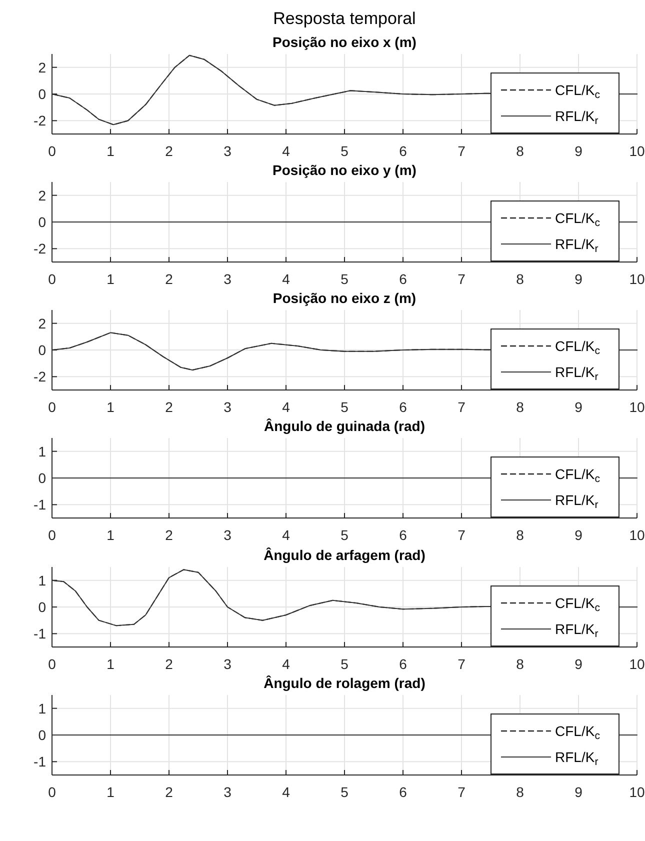 This screenshot has width=645, height=841. Describe the element at coordinates (345, 683) in the screenshot. I see `chart-title: Ângulo de rolagem (rad)` at that location.